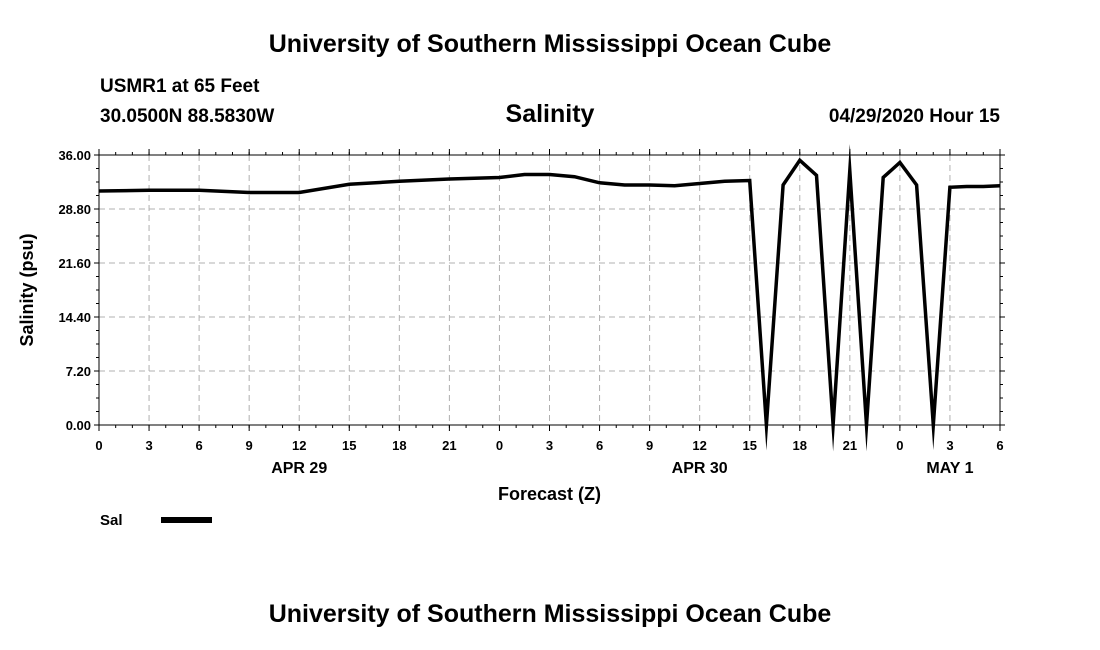 The image size is (1100, 650). What do you see at coordinates (78, 425) in the screenshot?
I see `y-tick-label: 0.00` at bounding box center [78, 425].